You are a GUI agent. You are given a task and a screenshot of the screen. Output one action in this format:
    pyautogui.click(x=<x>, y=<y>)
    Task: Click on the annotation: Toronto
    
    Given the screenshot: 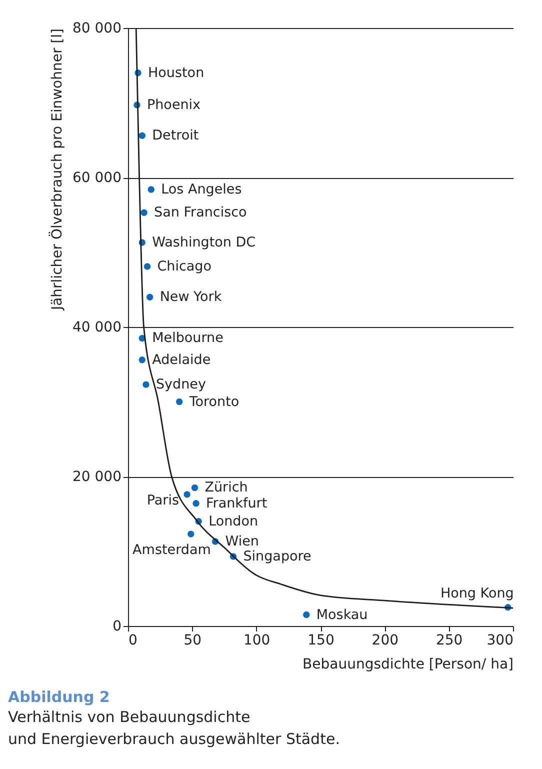 What is the action you would take?
    pyautogui.click(x=214, y=402)
    